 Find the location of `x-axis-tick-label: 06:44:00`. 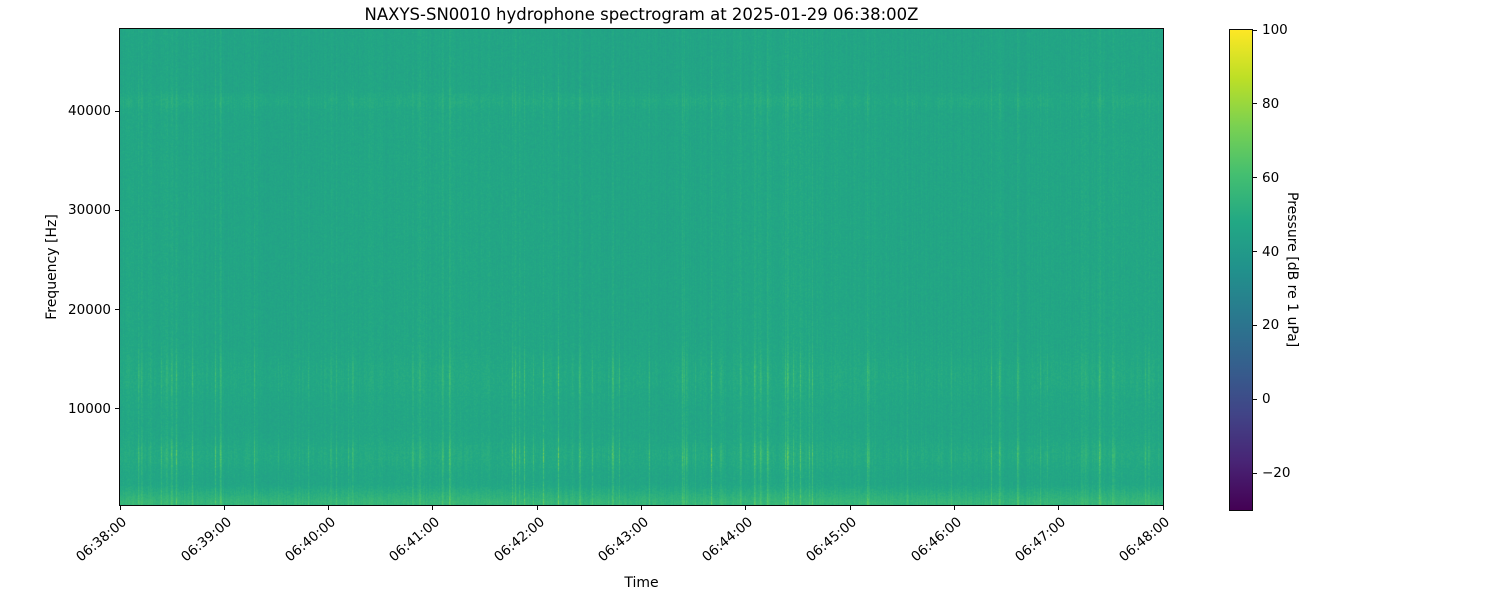

x-axis-tick-label: 06:44:00 is located at coordinates (728, 540).